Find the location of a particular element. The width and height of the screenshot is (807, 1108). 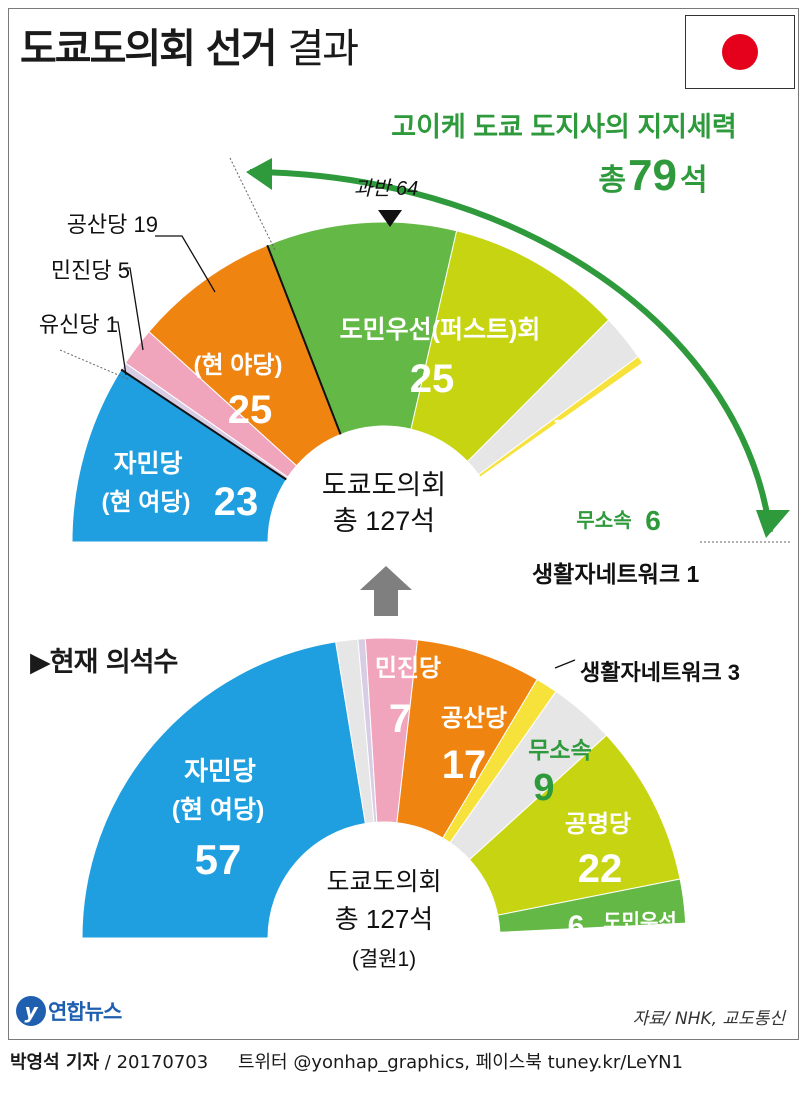

cur-value-tomin: 6 is located at coordinates (576, 926).